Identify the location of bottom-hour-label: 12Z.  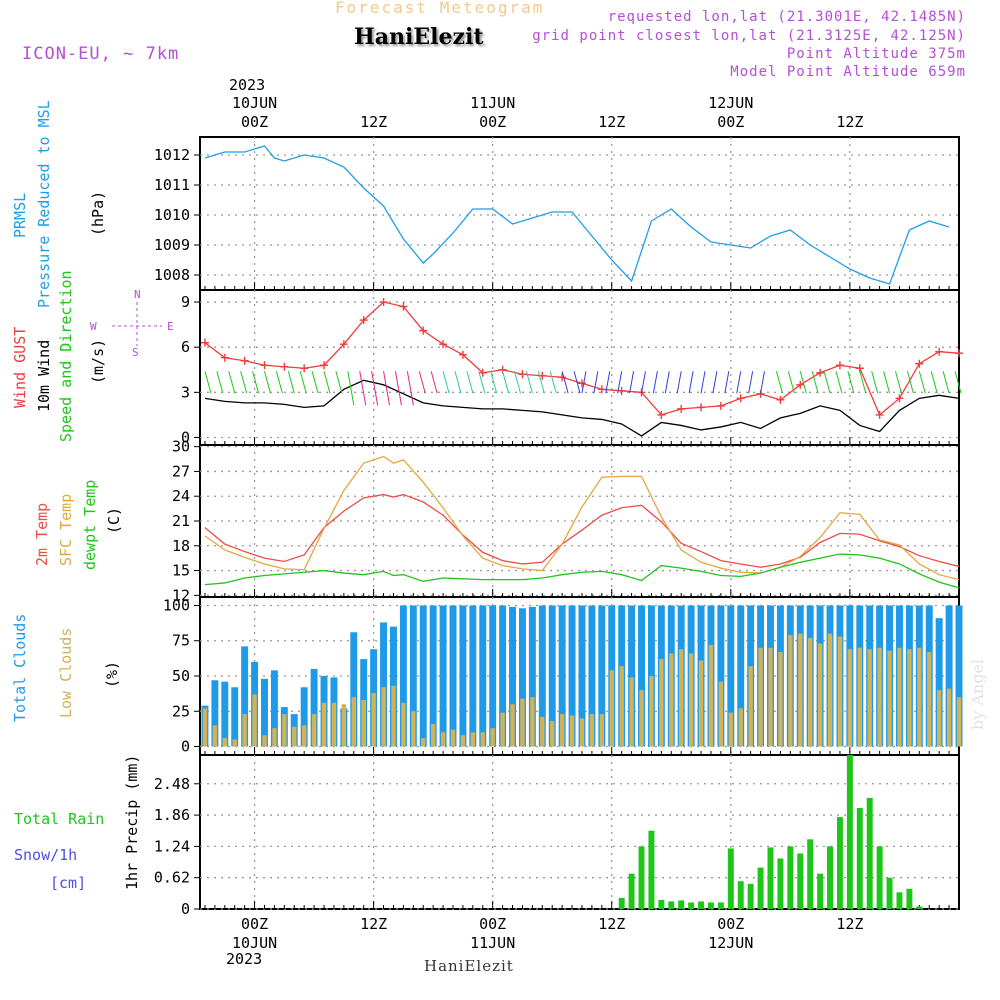
(849, 924).